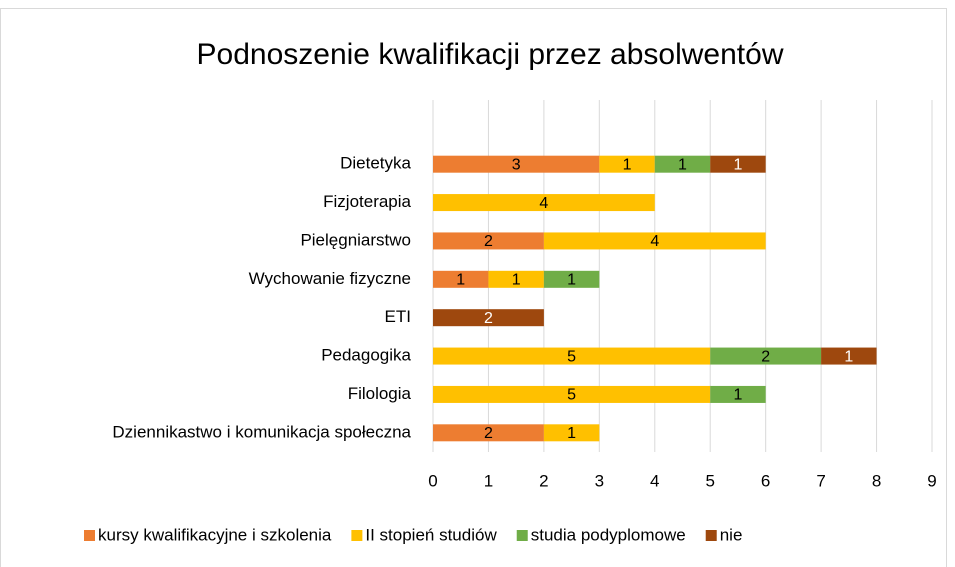 The height and width of the screenshot is (567, 955). What do you see at coordinates (654, 480) in the screenshot?
I see `x-tick-label: 4` at bounding box center [654, 480].